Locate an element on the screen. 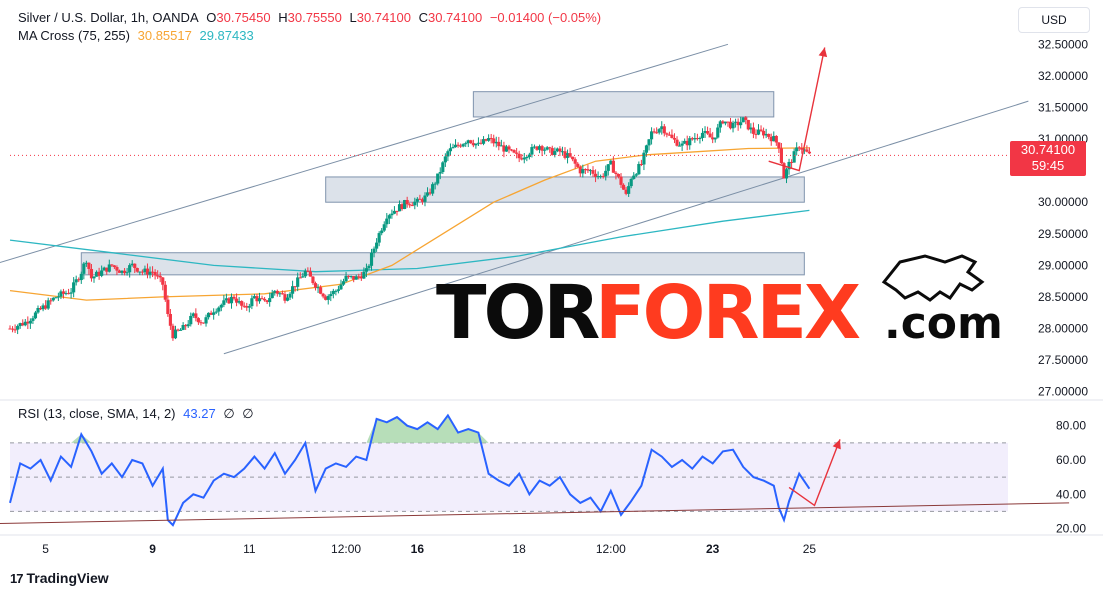  time-axis-tick-3: 12:00 is located at coordinates (346, 549).